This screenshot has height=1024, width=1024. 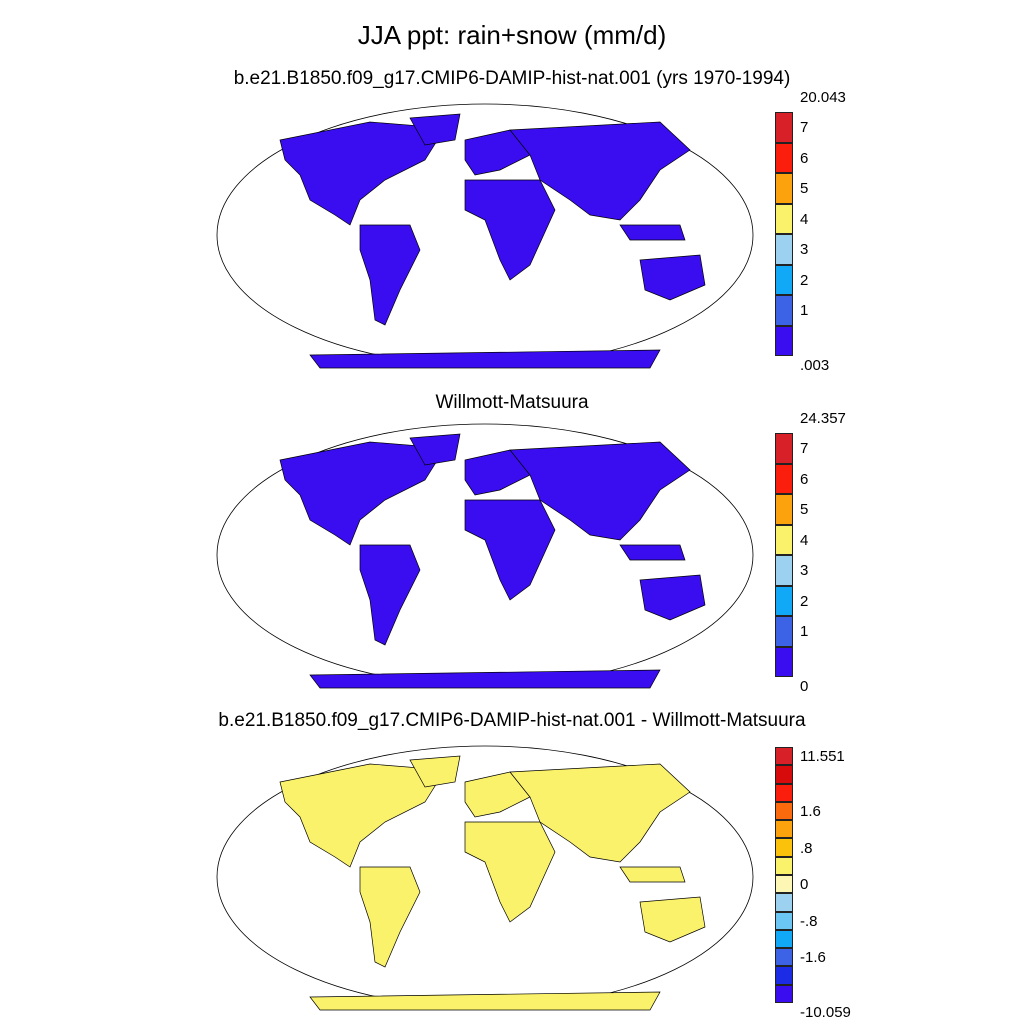 What do you see at coordinates (815, 365) in the screenshot?
I see `colorbar-label: .003` at bounding box center [815, 365].